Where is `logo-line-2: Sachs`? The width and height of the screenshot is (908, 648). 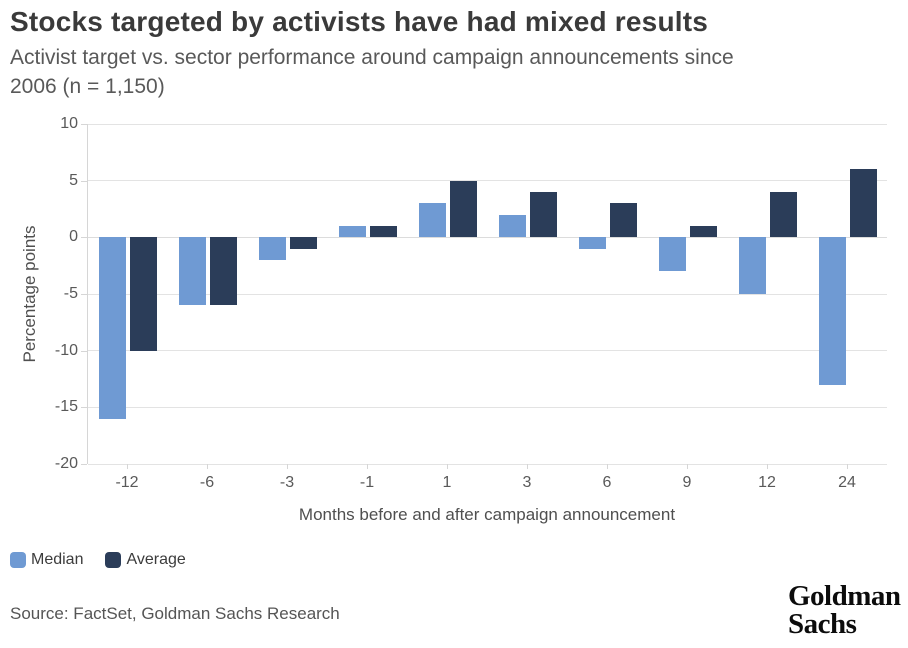 logo-line-2: Sachs is located at coordinates (822, 623).